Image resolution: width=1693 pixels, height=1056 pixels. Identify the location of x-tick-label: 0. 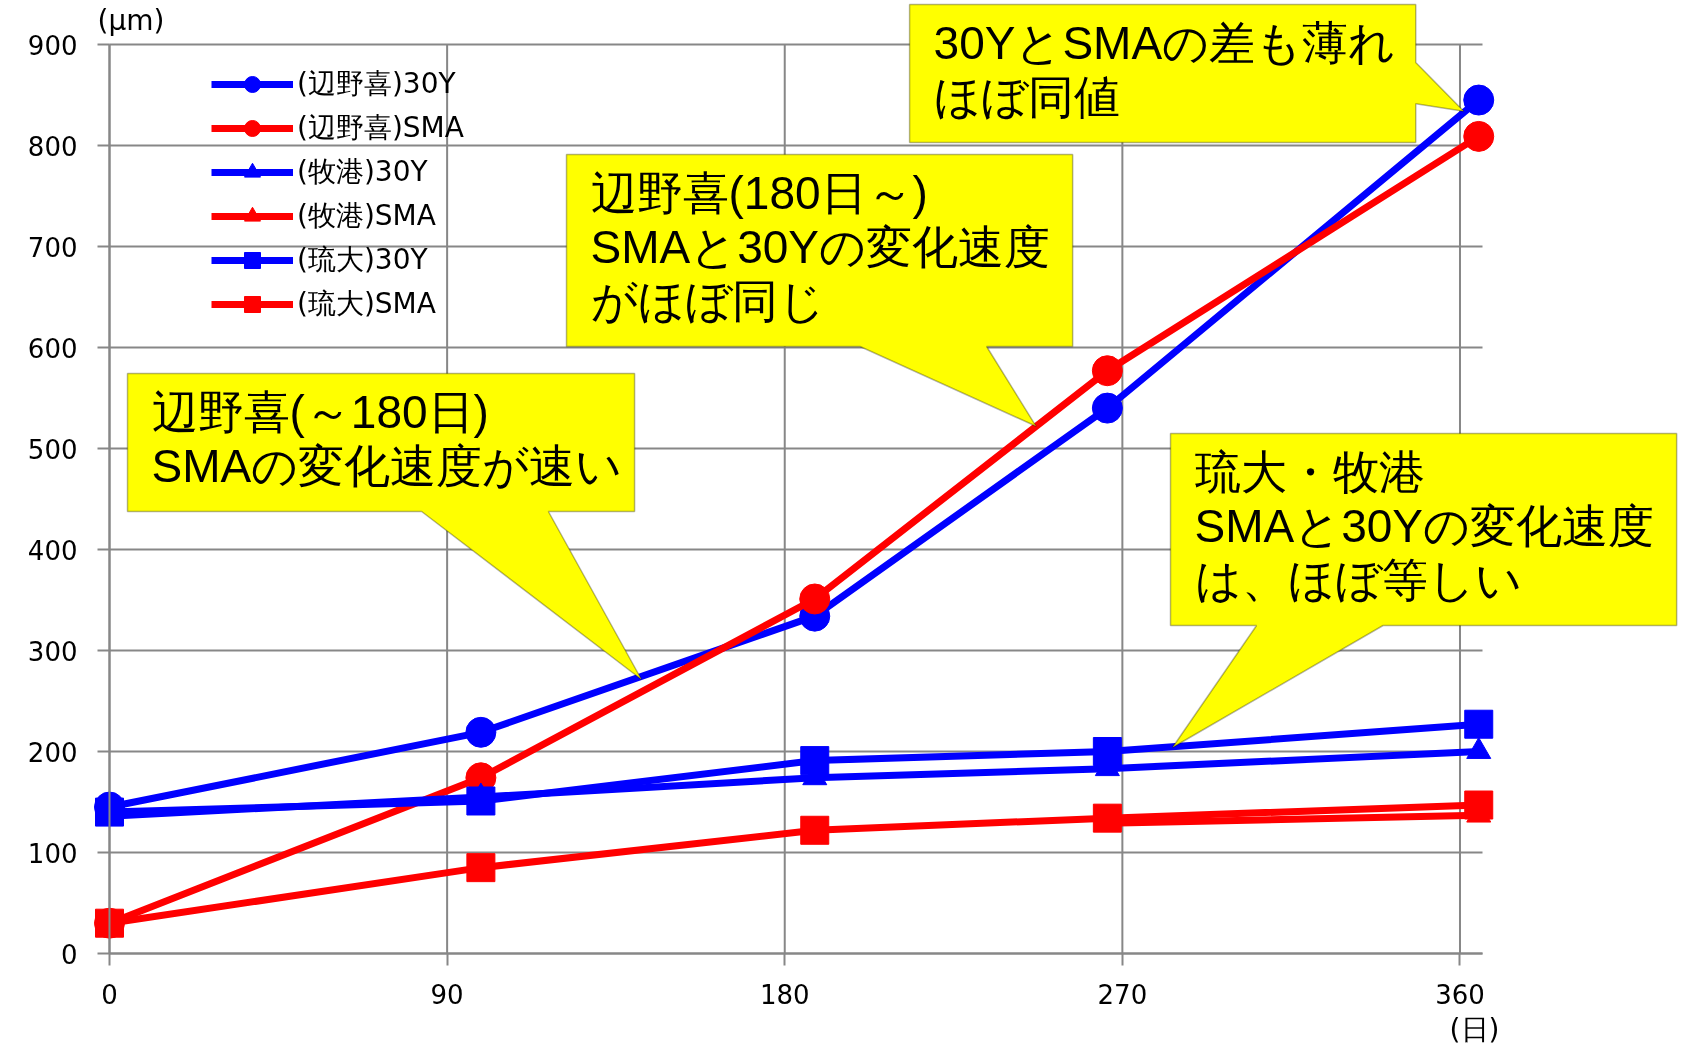
(109, 994).